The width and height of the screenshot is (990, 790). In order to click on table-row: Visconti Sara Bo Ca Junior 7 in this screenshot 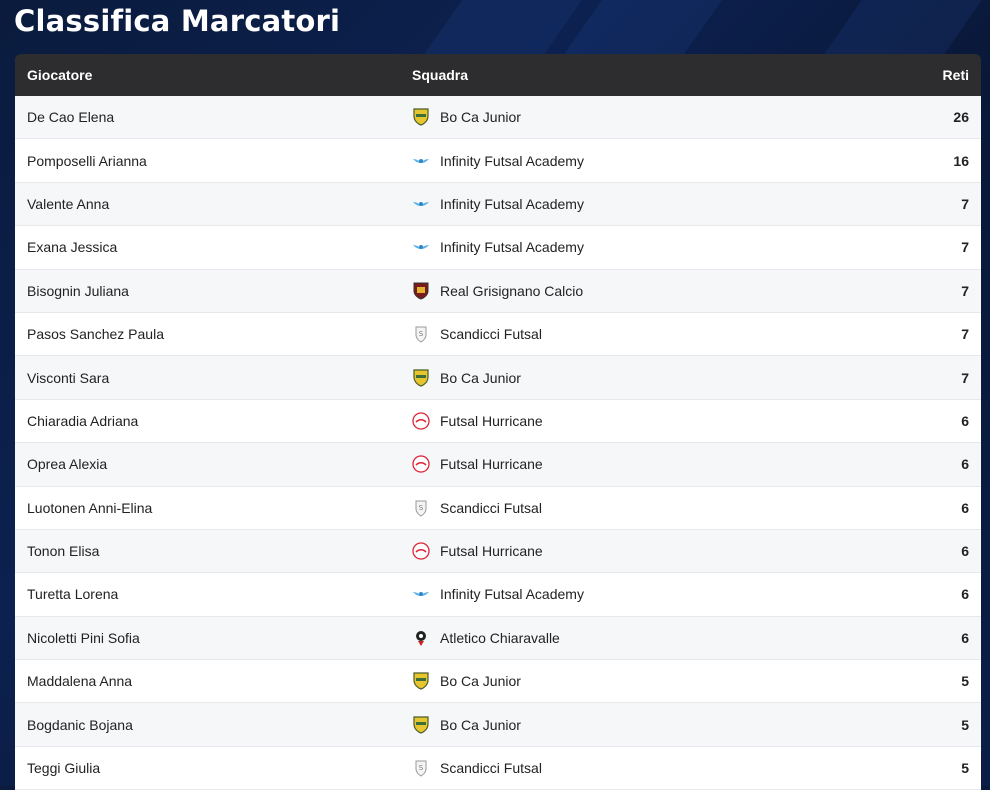, I will do `click(498, 378)`.